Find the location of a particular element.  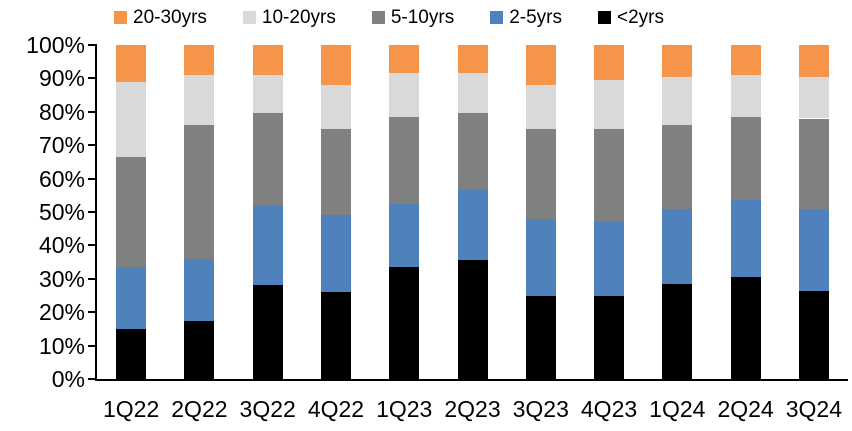

bar-stack-2q22 is located at coordinates (199, 212).